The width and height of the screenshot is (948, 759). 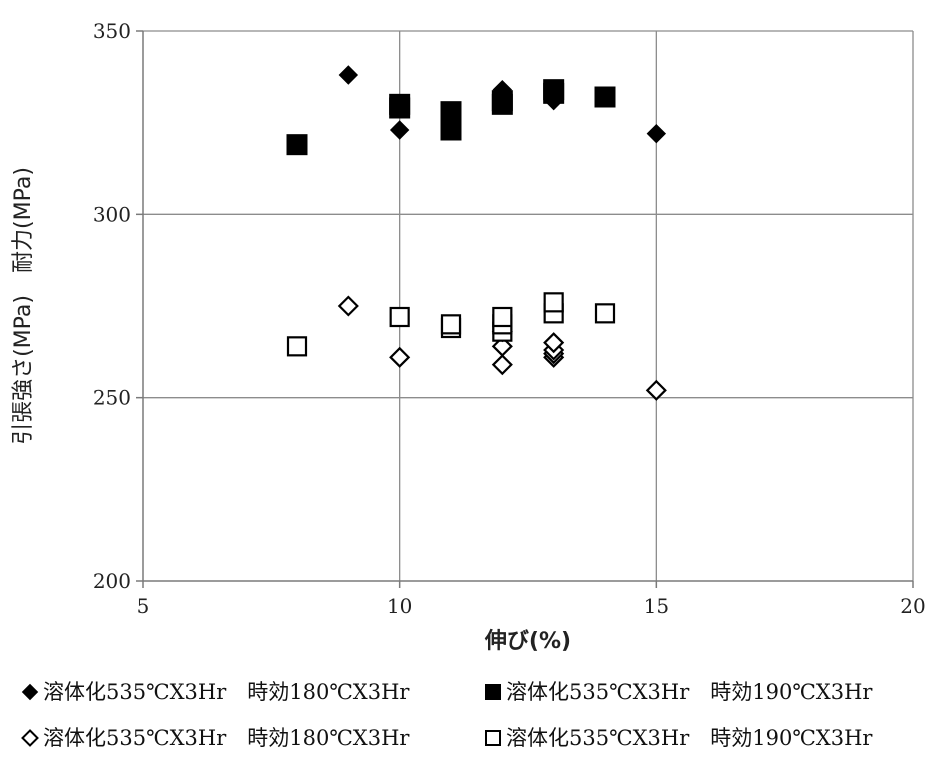 I want to click on legend-item-2: 溶体化535℃X3Hr 時効190℃X3Hr, so click(x=679, y=692).